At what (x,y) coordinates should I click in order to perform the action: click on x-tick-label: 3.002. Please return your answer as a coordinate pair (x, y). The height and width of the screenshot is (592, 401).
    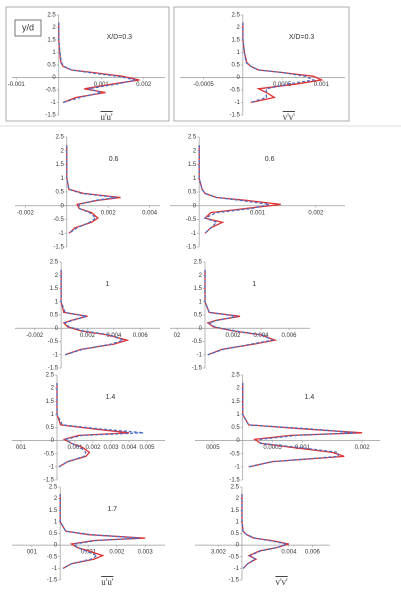
    Looking at the image, I should click on (219, 553).